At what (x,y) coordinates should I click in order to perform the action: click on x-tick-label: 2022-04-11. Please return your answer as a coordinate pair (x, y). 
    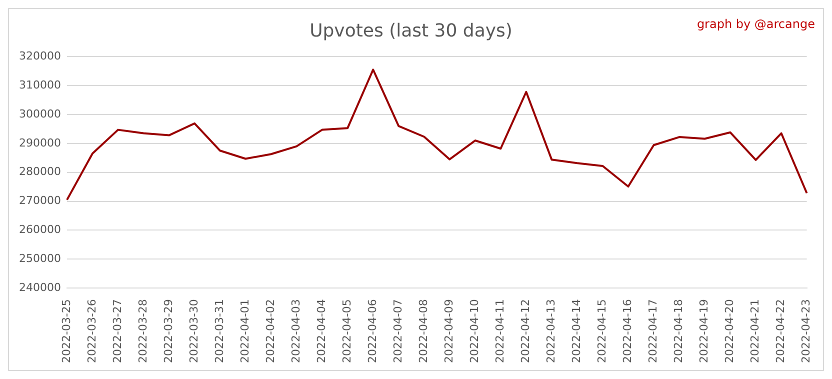
    Looking at the image, I should click on (500, 331).